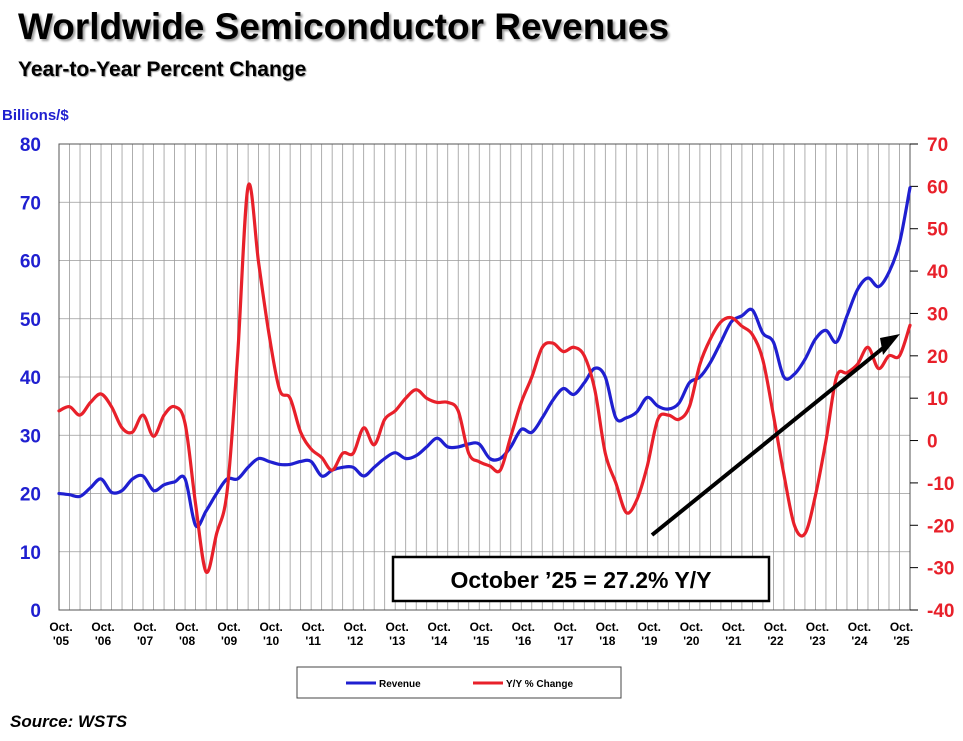 This screenshot has width=963, height=741. I want to click on right-tick-label: -10, so click(940, 484).